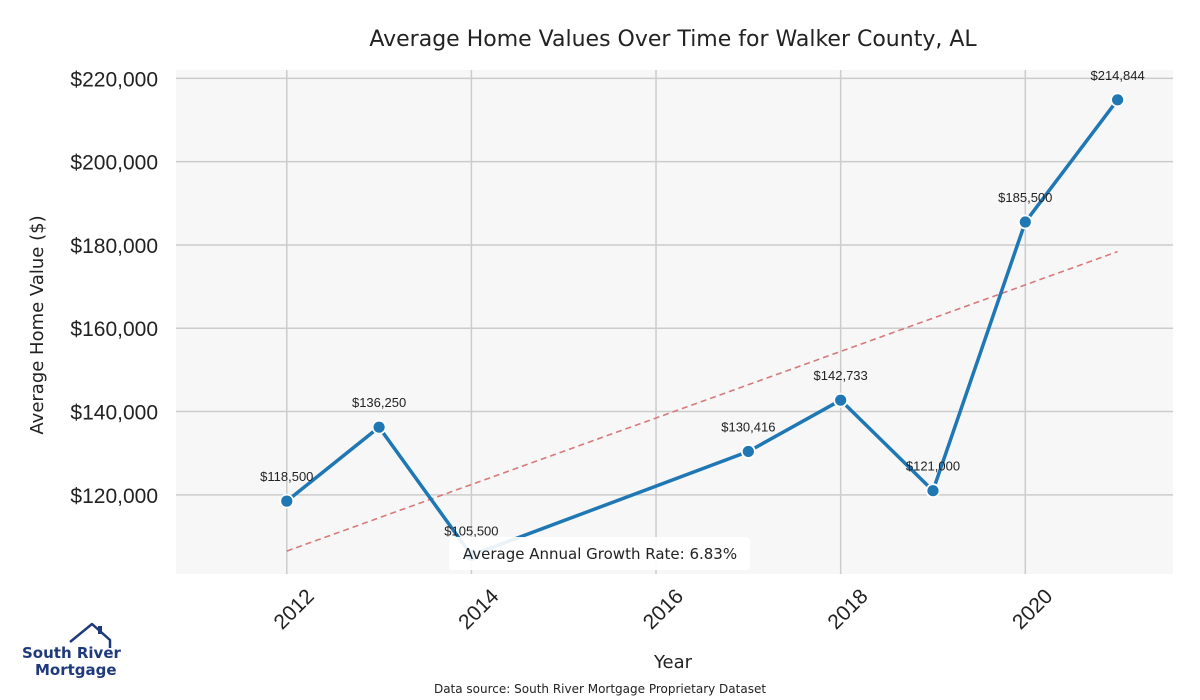 The width and height of the screenshot is (1200, 700). I want to click on x-axis-label: Year, so click(673, 662).